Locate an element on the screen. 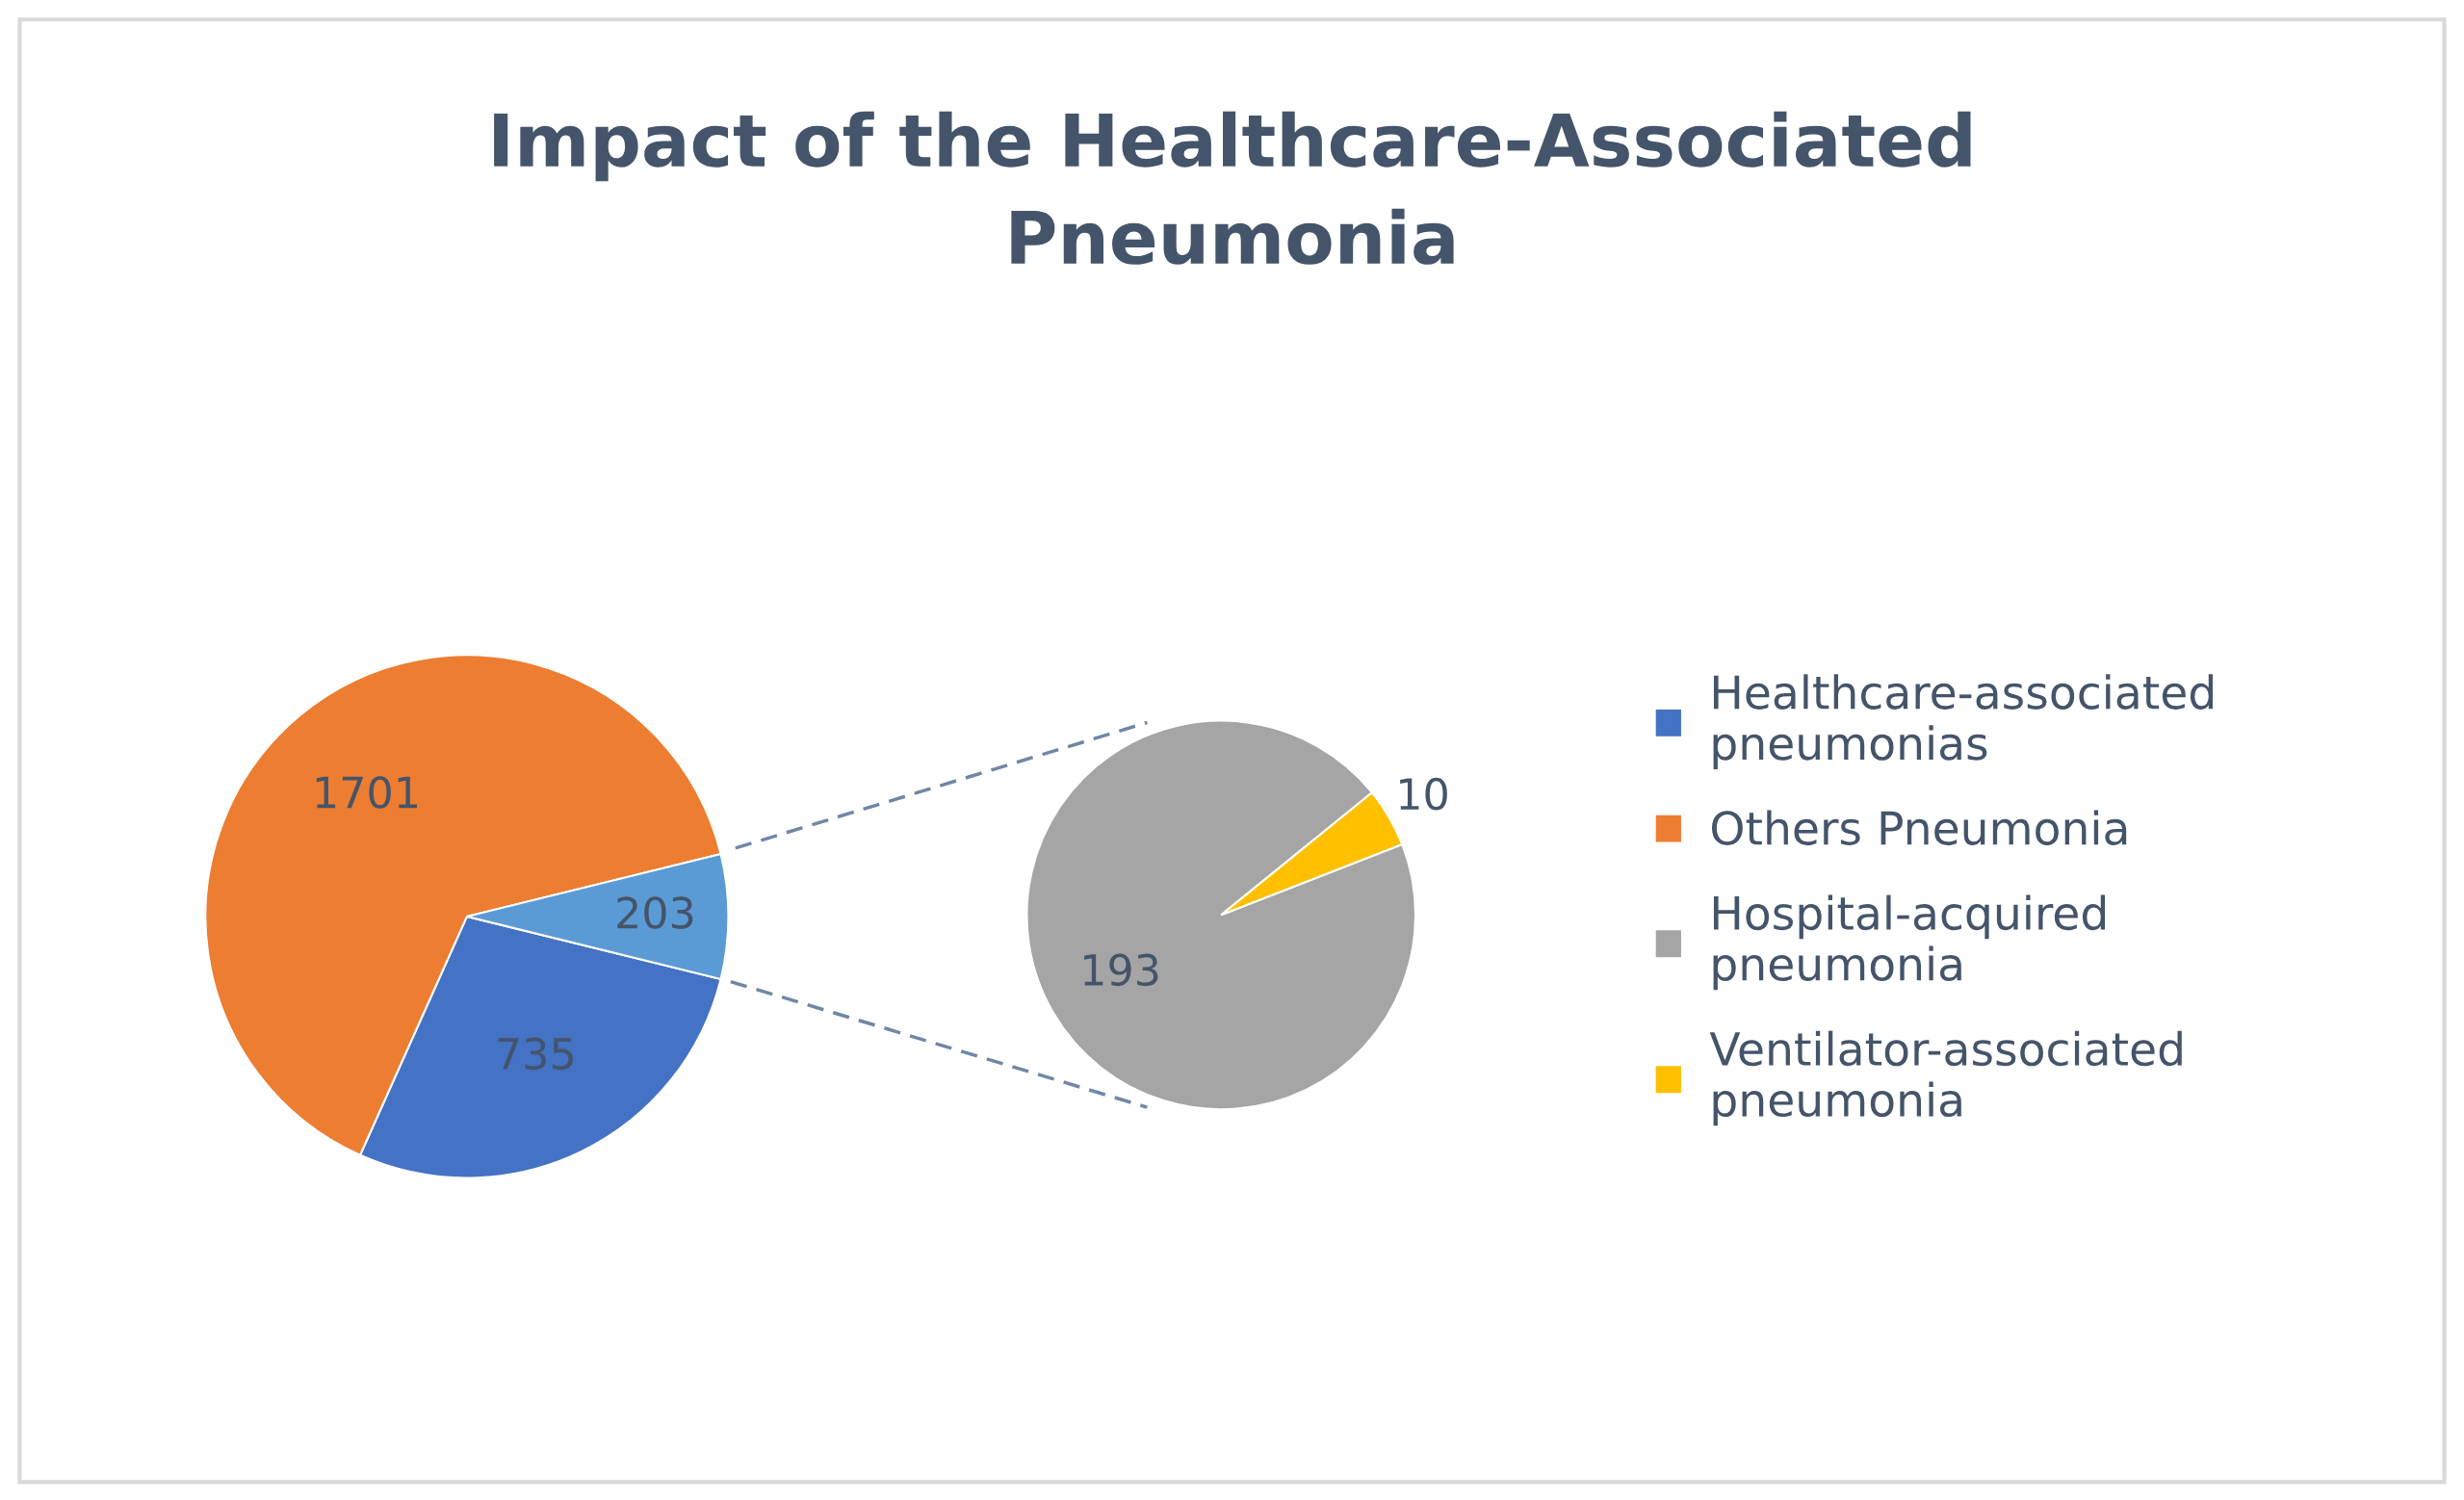  data-label: 10 is located at coordinates (1423, 794).